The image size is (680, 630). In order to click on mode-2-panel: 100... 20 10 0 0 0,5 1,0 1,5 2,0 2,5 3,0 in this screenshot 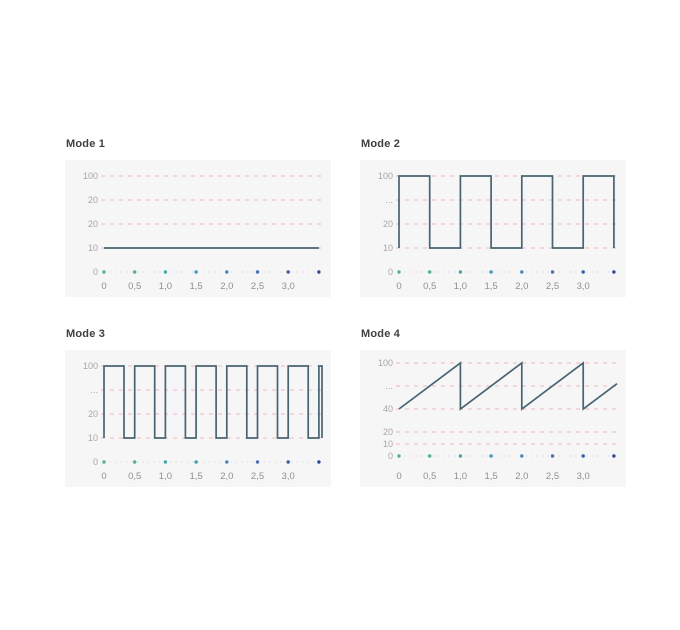, I will do `click(493, 228)`.